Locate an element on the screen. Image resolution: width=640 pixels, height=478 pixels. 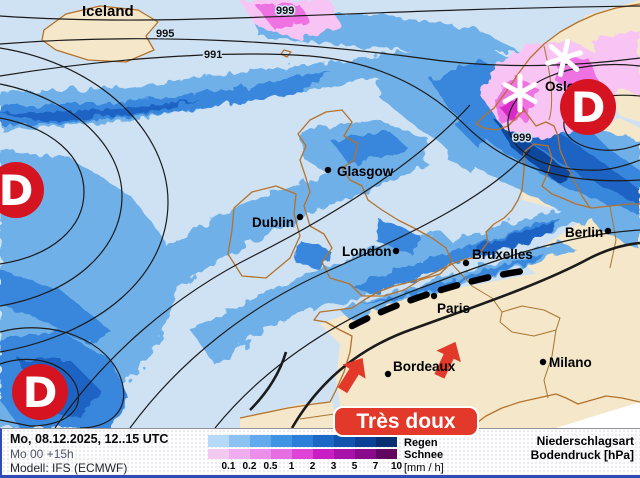
warm-air-arrows is located at coordinates (399, 367).